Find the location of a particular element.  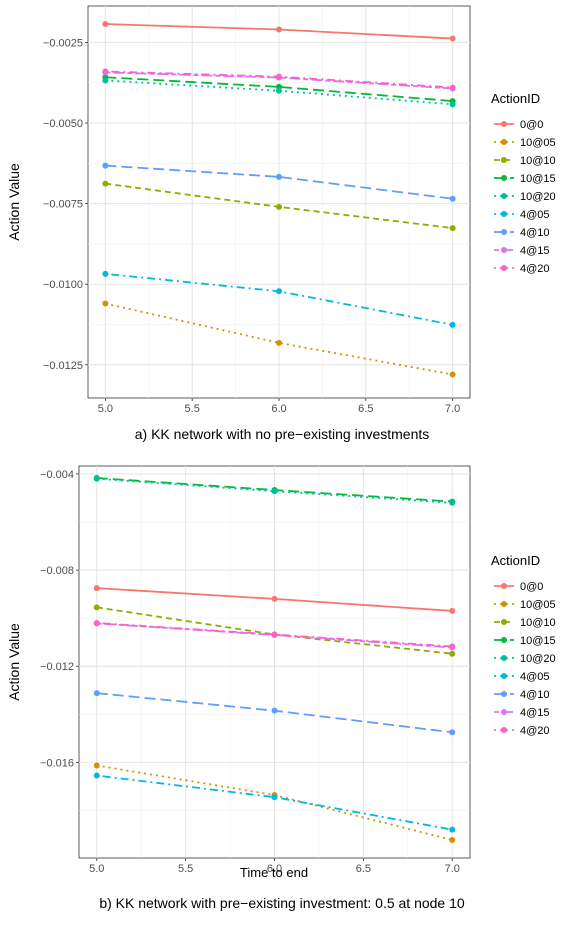

x-tick-label: 5.5 is located at coordinates (192, 409).